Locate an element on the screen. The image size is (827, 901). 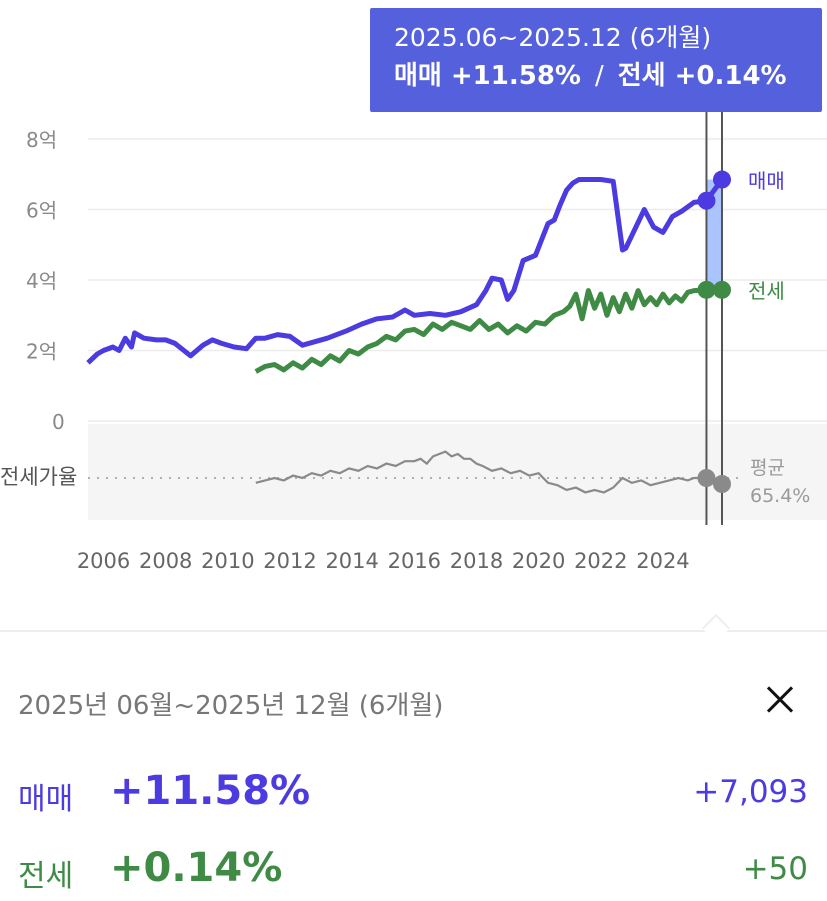
ratio-band is located at coordinates (457, 472).